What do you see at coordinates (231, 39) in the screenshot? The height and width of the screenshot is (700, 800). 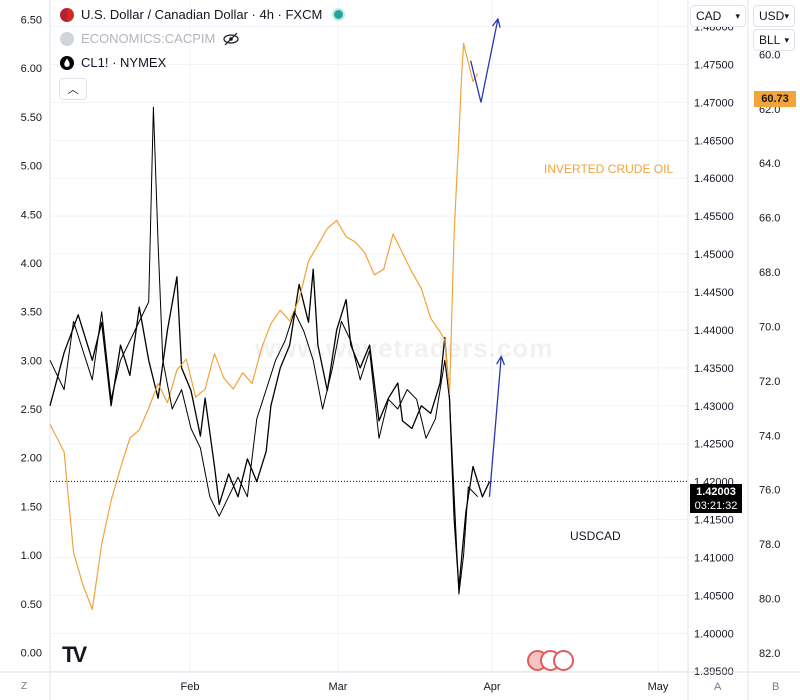 I see `hidden-eye-icon` at bounding box center [231, 39].